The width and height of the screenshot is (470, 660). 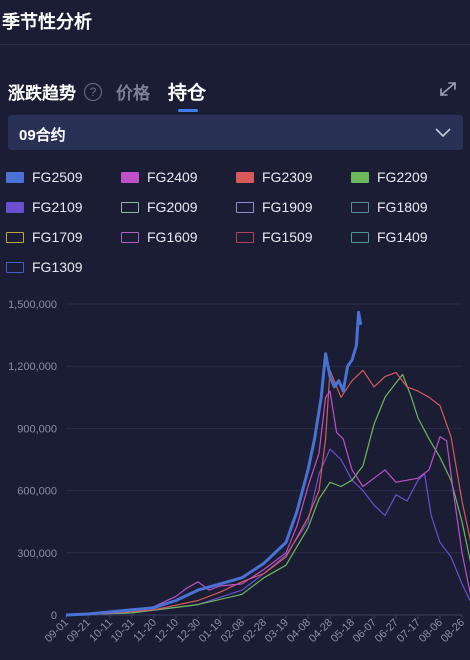 What do you see at coordinates (365, 631) in the screenshot?
I see `x-tick-label: 06-07` at bounding box center [365, 631].